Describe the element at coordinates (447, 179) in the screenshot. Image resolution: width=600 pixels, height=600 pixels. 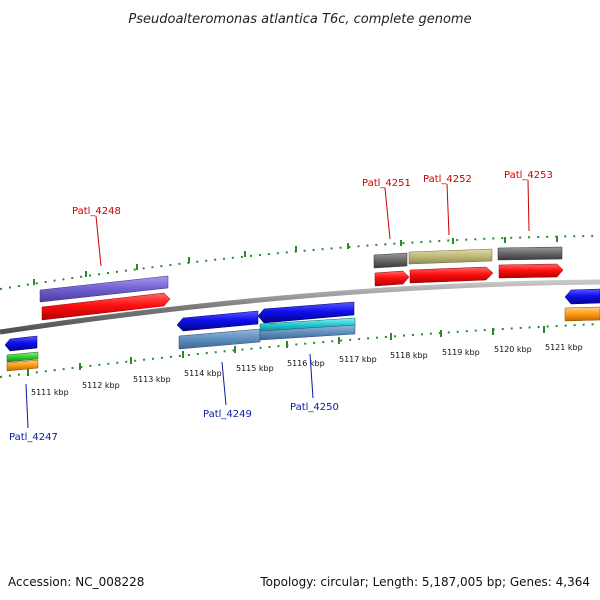
I see `gene-label-patl-4252: Patl_4252` at that location.